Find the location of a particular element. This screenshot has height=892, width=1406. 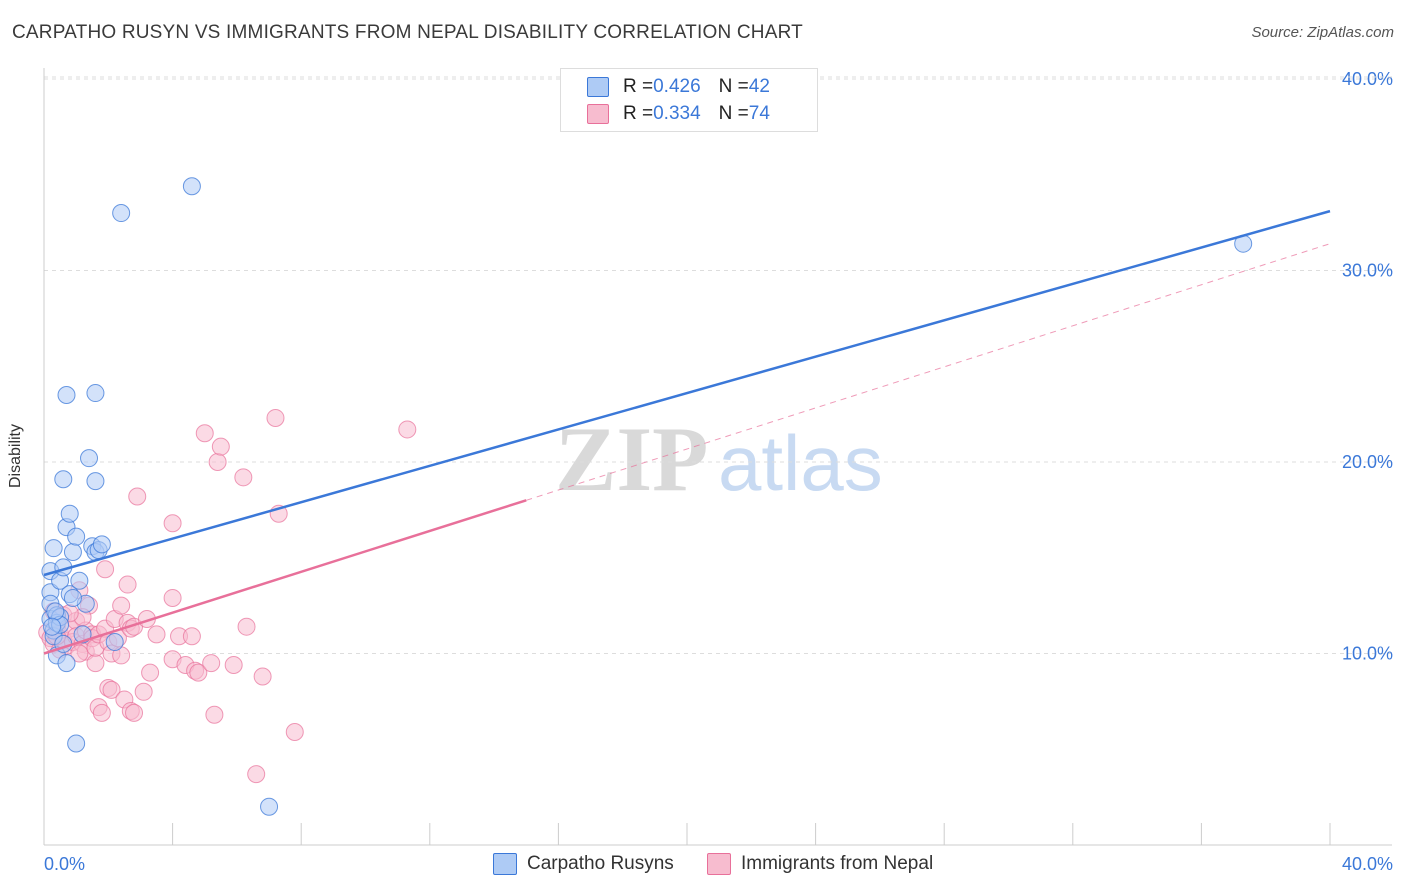

legend-row-nepal: R = 0.334 N = 74 is located at coordinates (678, 114).